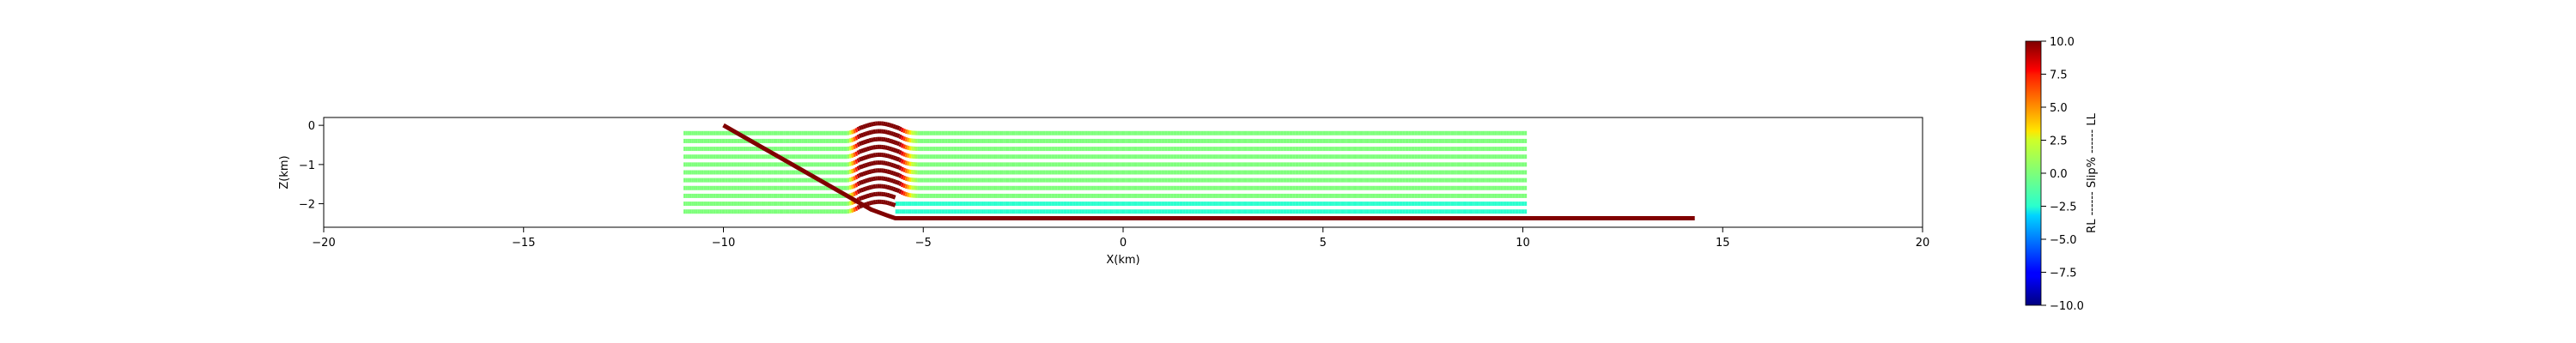  Describe the element at coordinates (2063, 208) in the screenshot. I see `colorbar-tick-label: −2.5` at that location.